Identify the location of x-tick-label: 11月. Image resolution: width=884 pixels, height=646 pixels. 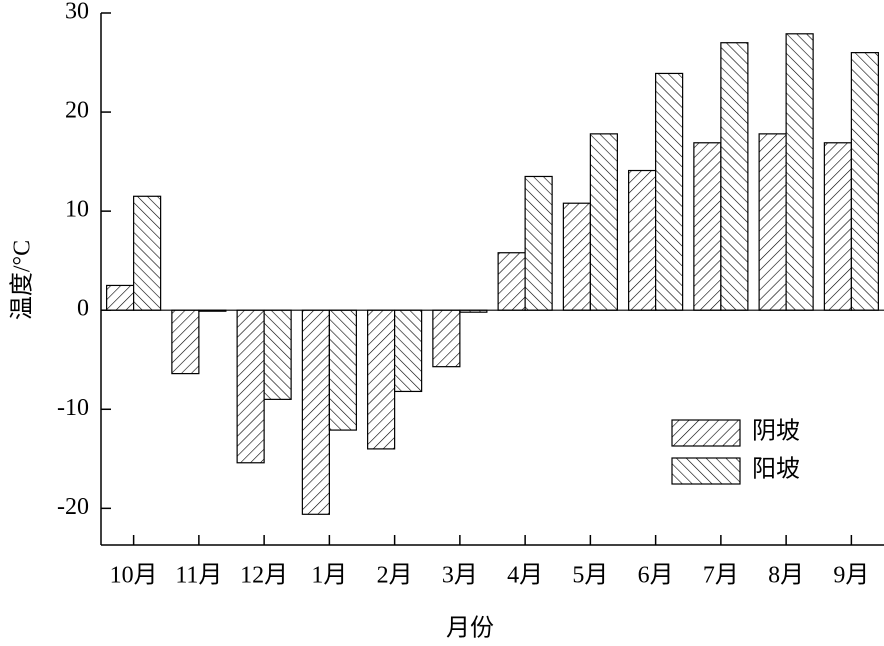
(198, 576).